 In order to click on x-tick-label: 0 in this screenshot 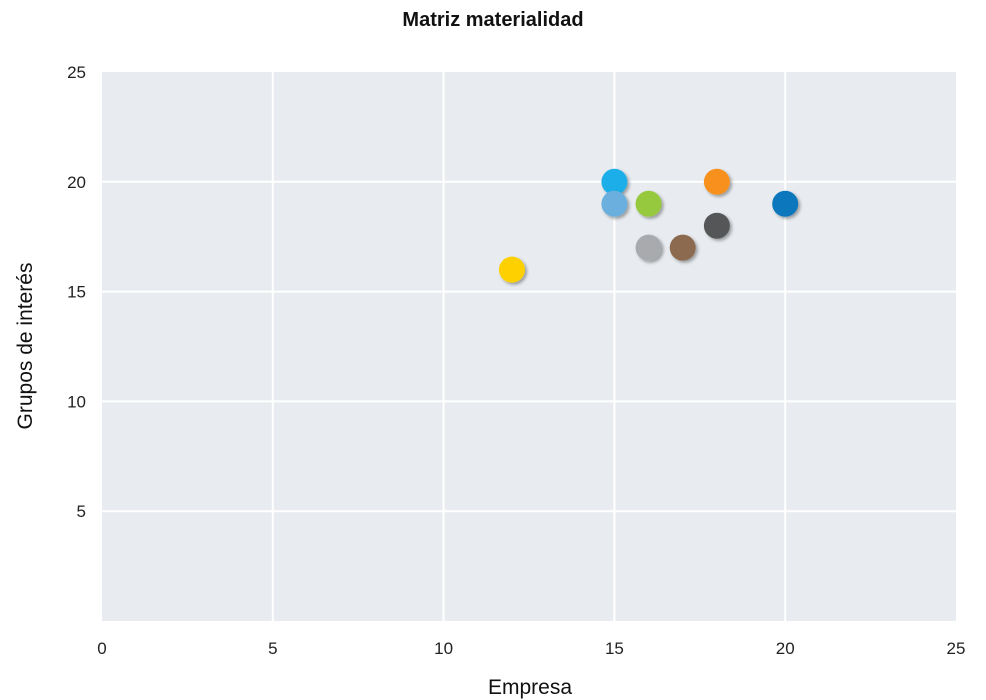, I will do `click(101, 648)`.